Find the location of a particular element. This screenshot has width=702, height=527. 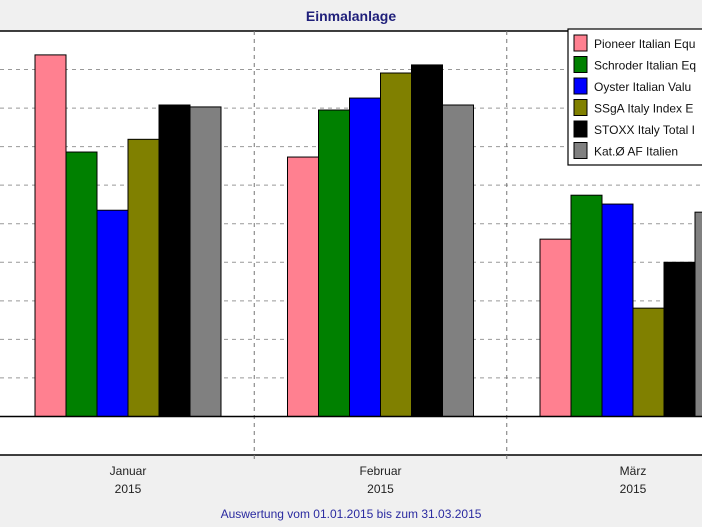

bar-1-januar is located at coordinates (81, 284).